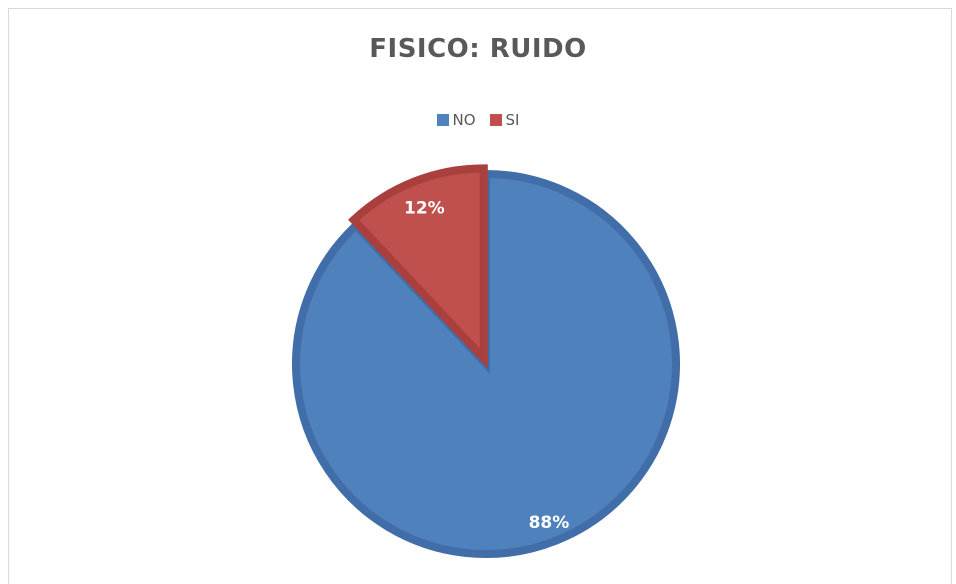  I want to click on chart-title: FISICO: RUIDO, so click(478, 49).